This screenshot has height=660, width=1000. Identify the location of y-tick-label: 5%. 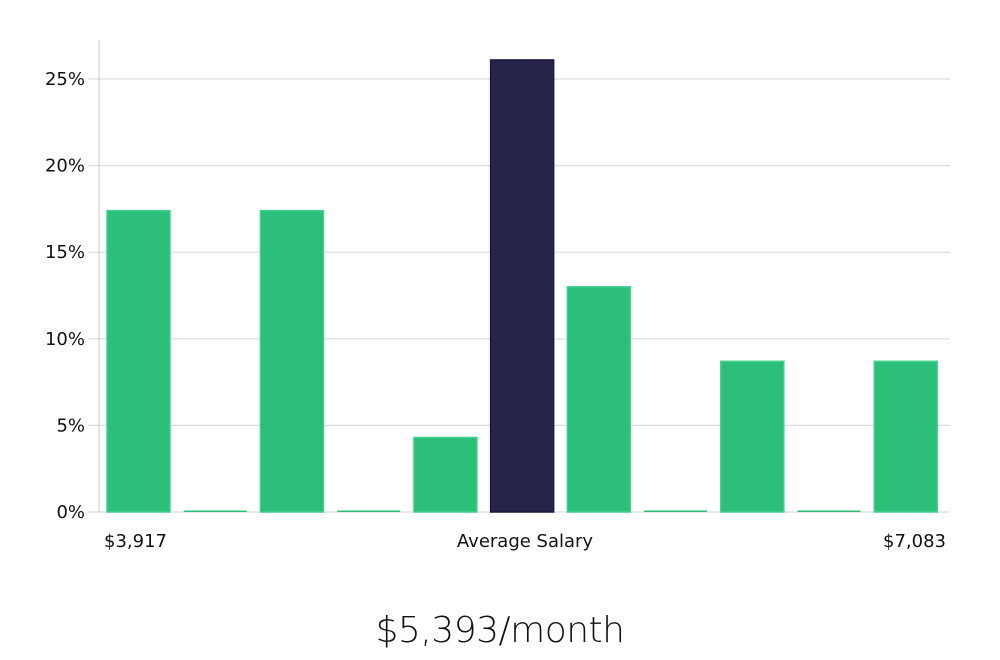
(70, 425).